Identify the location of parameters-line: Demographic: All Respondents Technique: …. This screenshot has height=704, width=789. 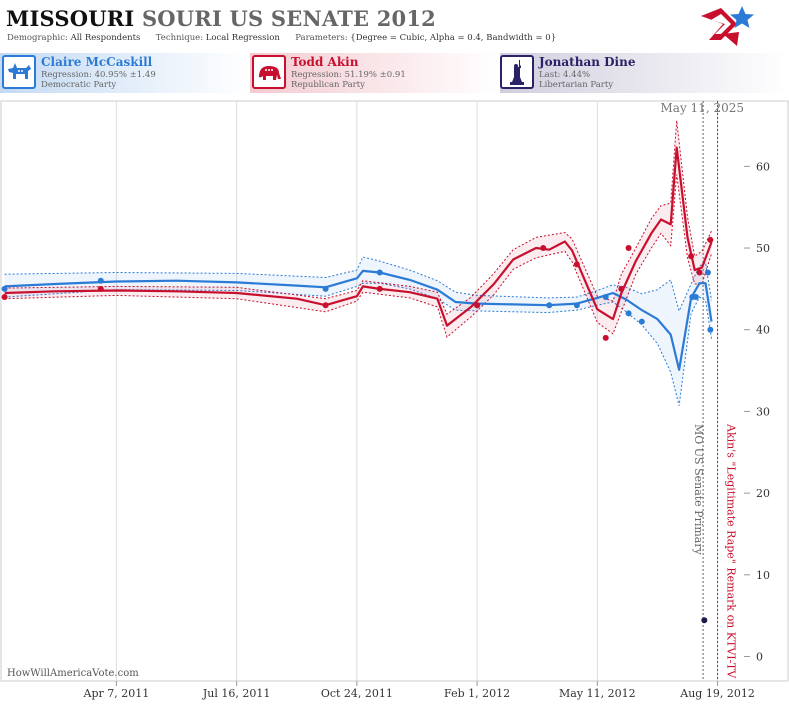
(281, 38).